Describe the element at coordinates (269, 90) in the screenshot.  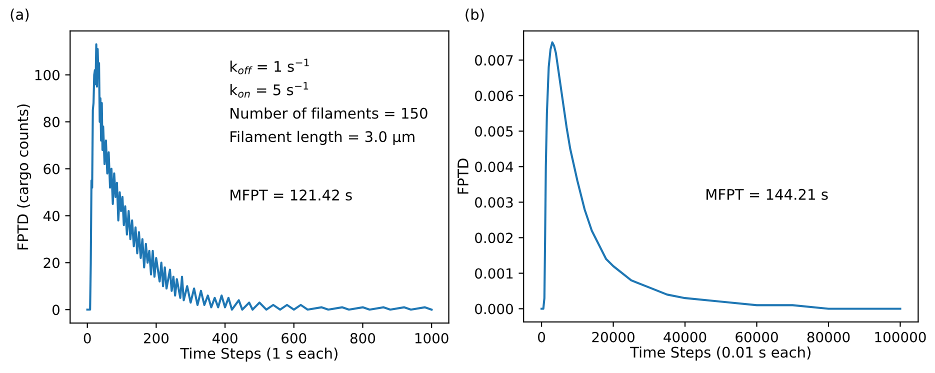
I see `annotation: k$_{on}$ = 5 s$^{−1}$` at that location.